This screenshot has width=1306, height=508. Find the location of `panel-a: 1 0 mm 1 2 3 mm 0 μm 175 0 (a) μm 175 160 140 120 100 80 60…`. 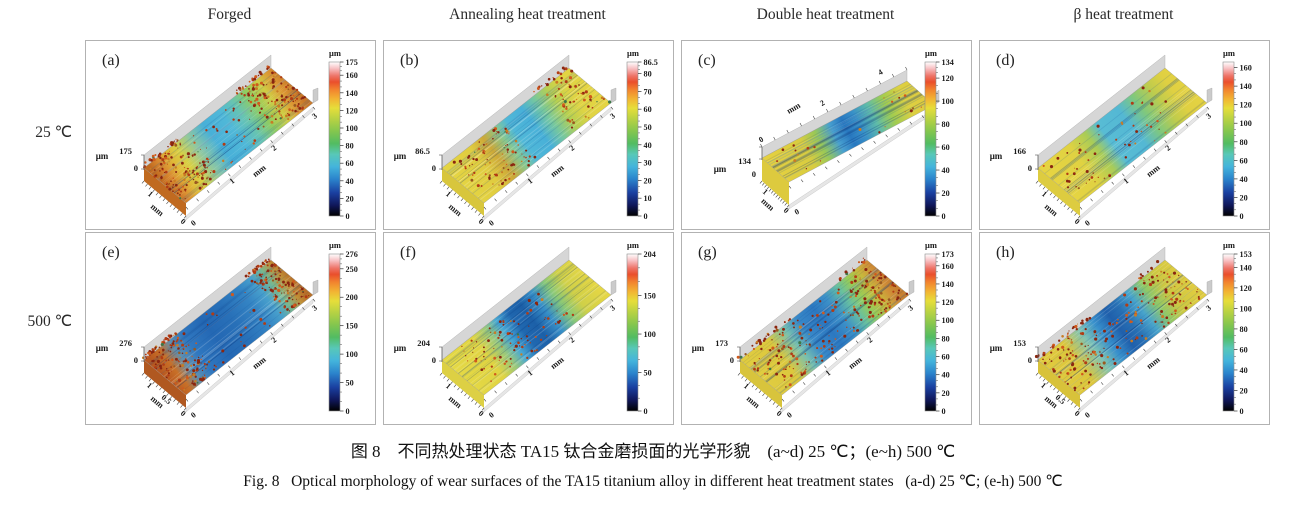

panel-a: 1 0 mm 1 2 3 mm 0 μm 175 0 (a) μm 175 160 140 120 100 80 60… is located at coordinates (230, 135).